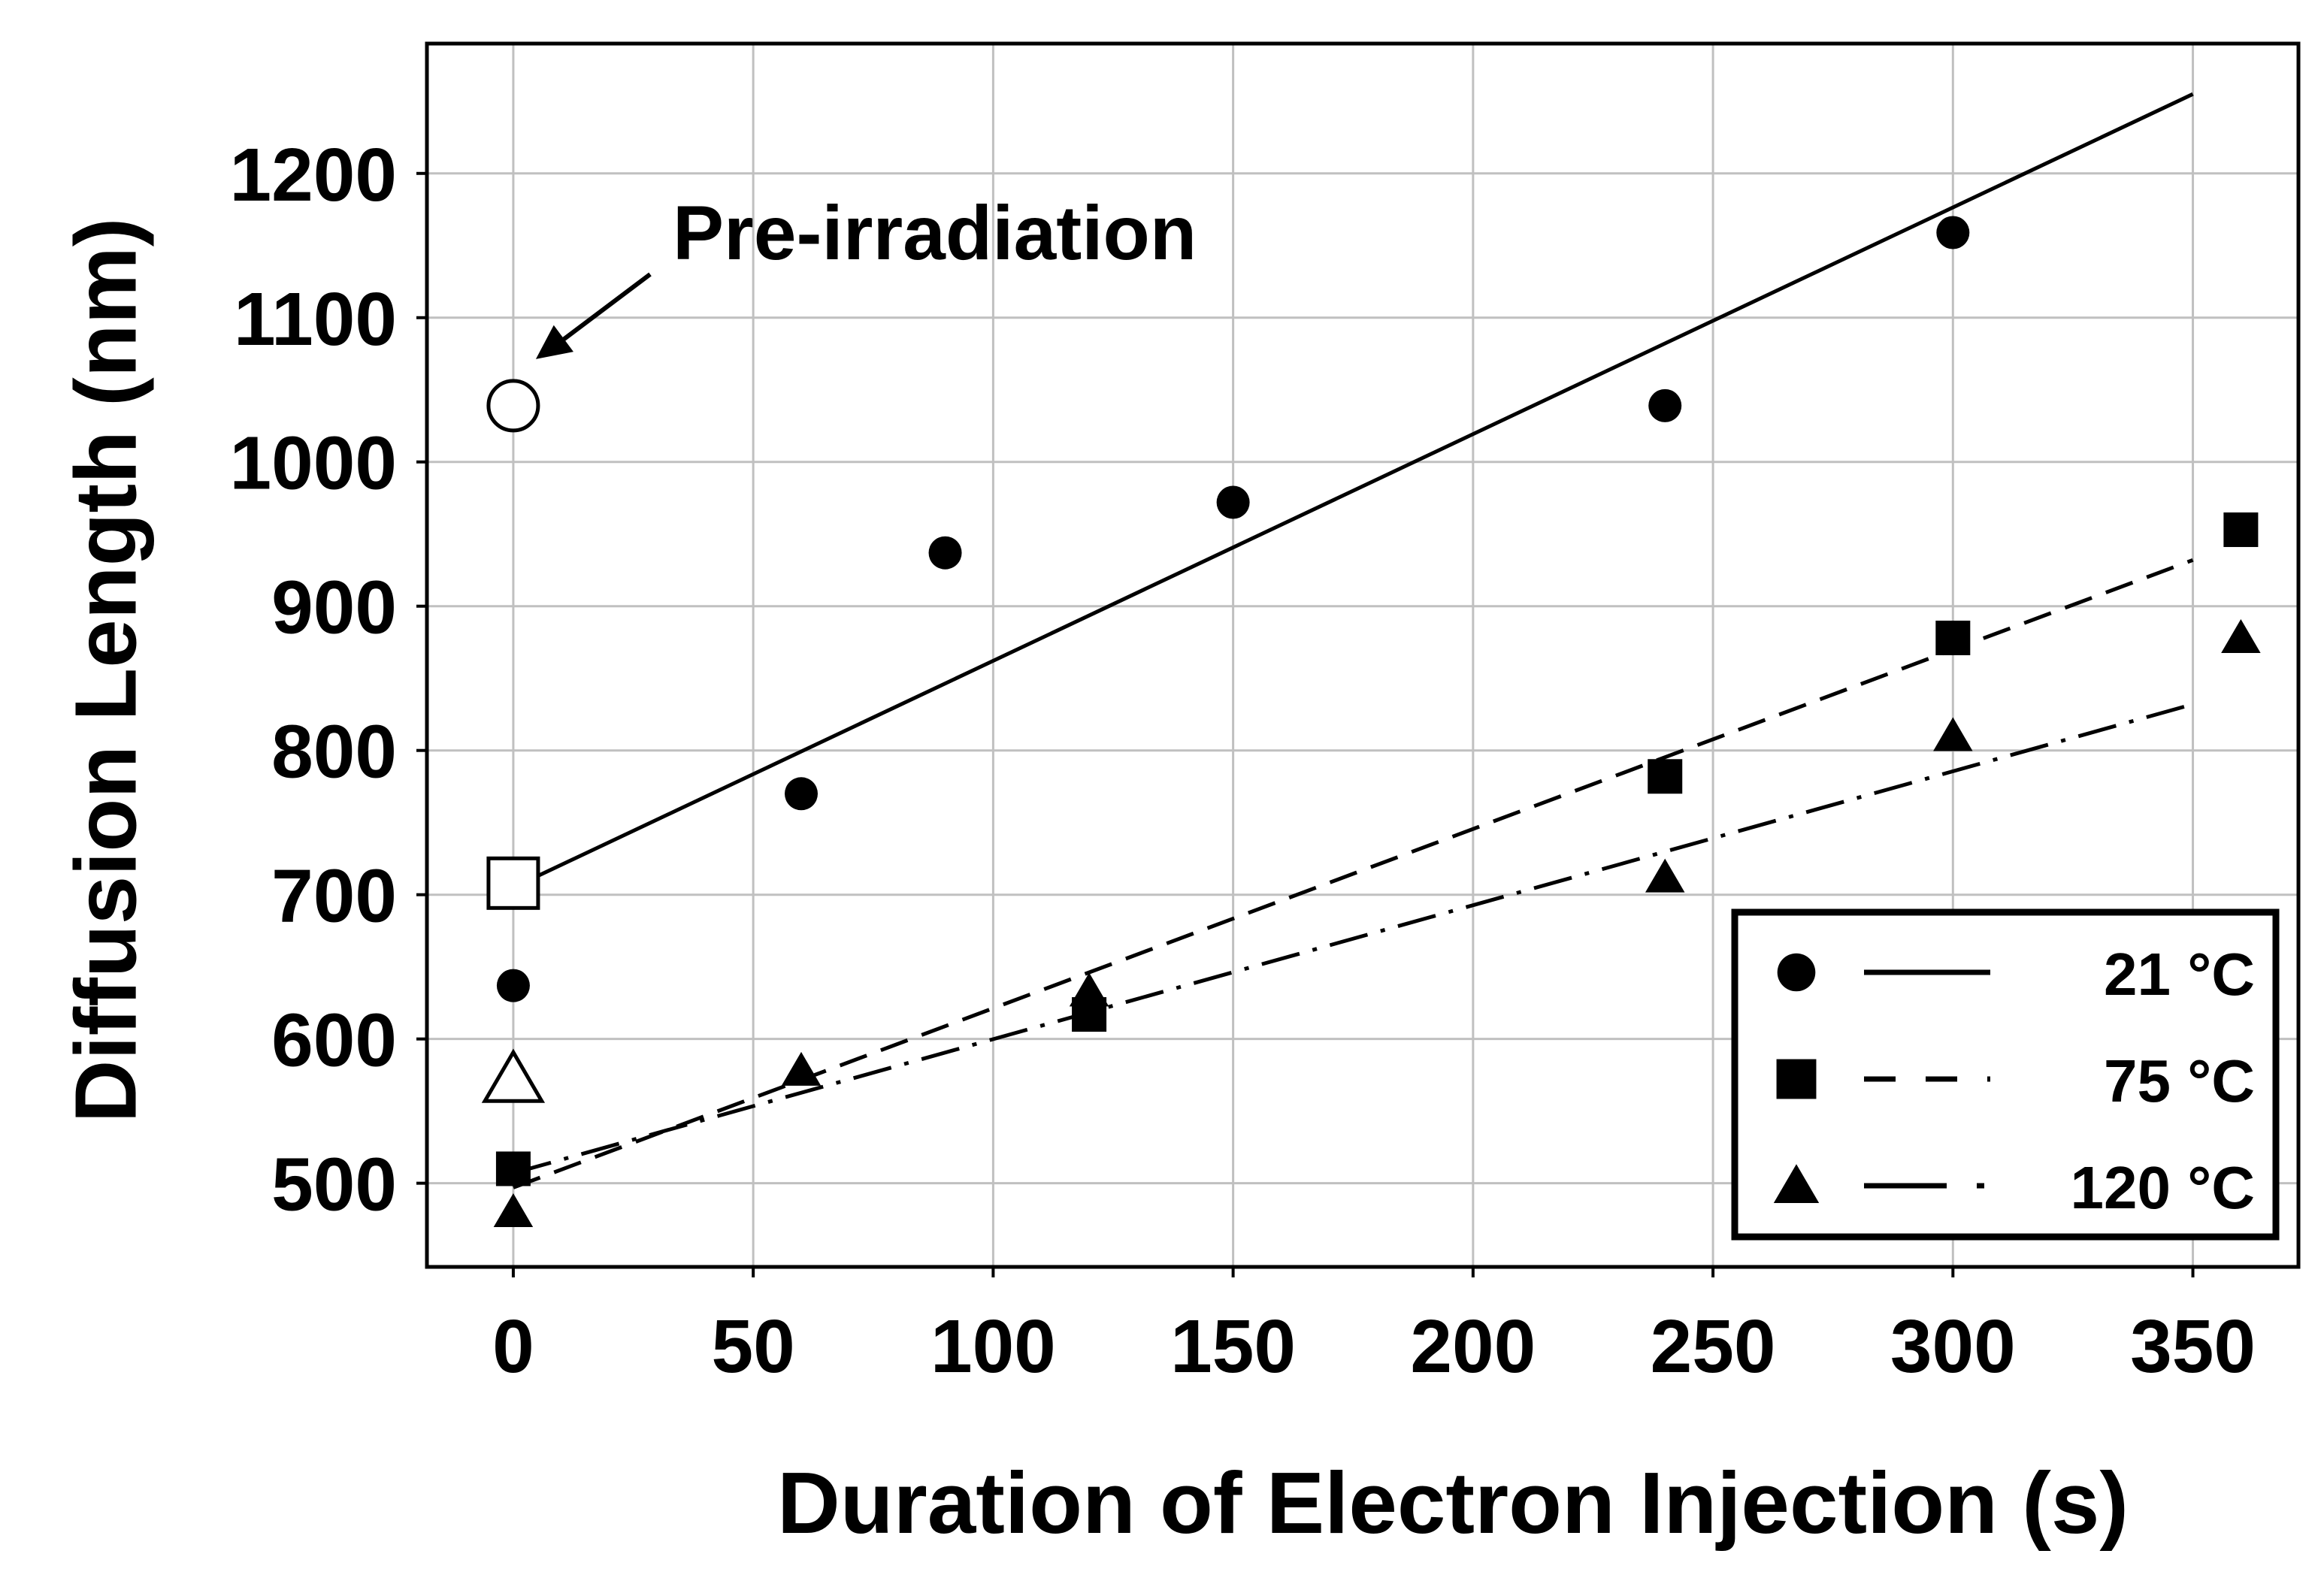  I want to click on x-tick-label: 0, so click(513, 1346).